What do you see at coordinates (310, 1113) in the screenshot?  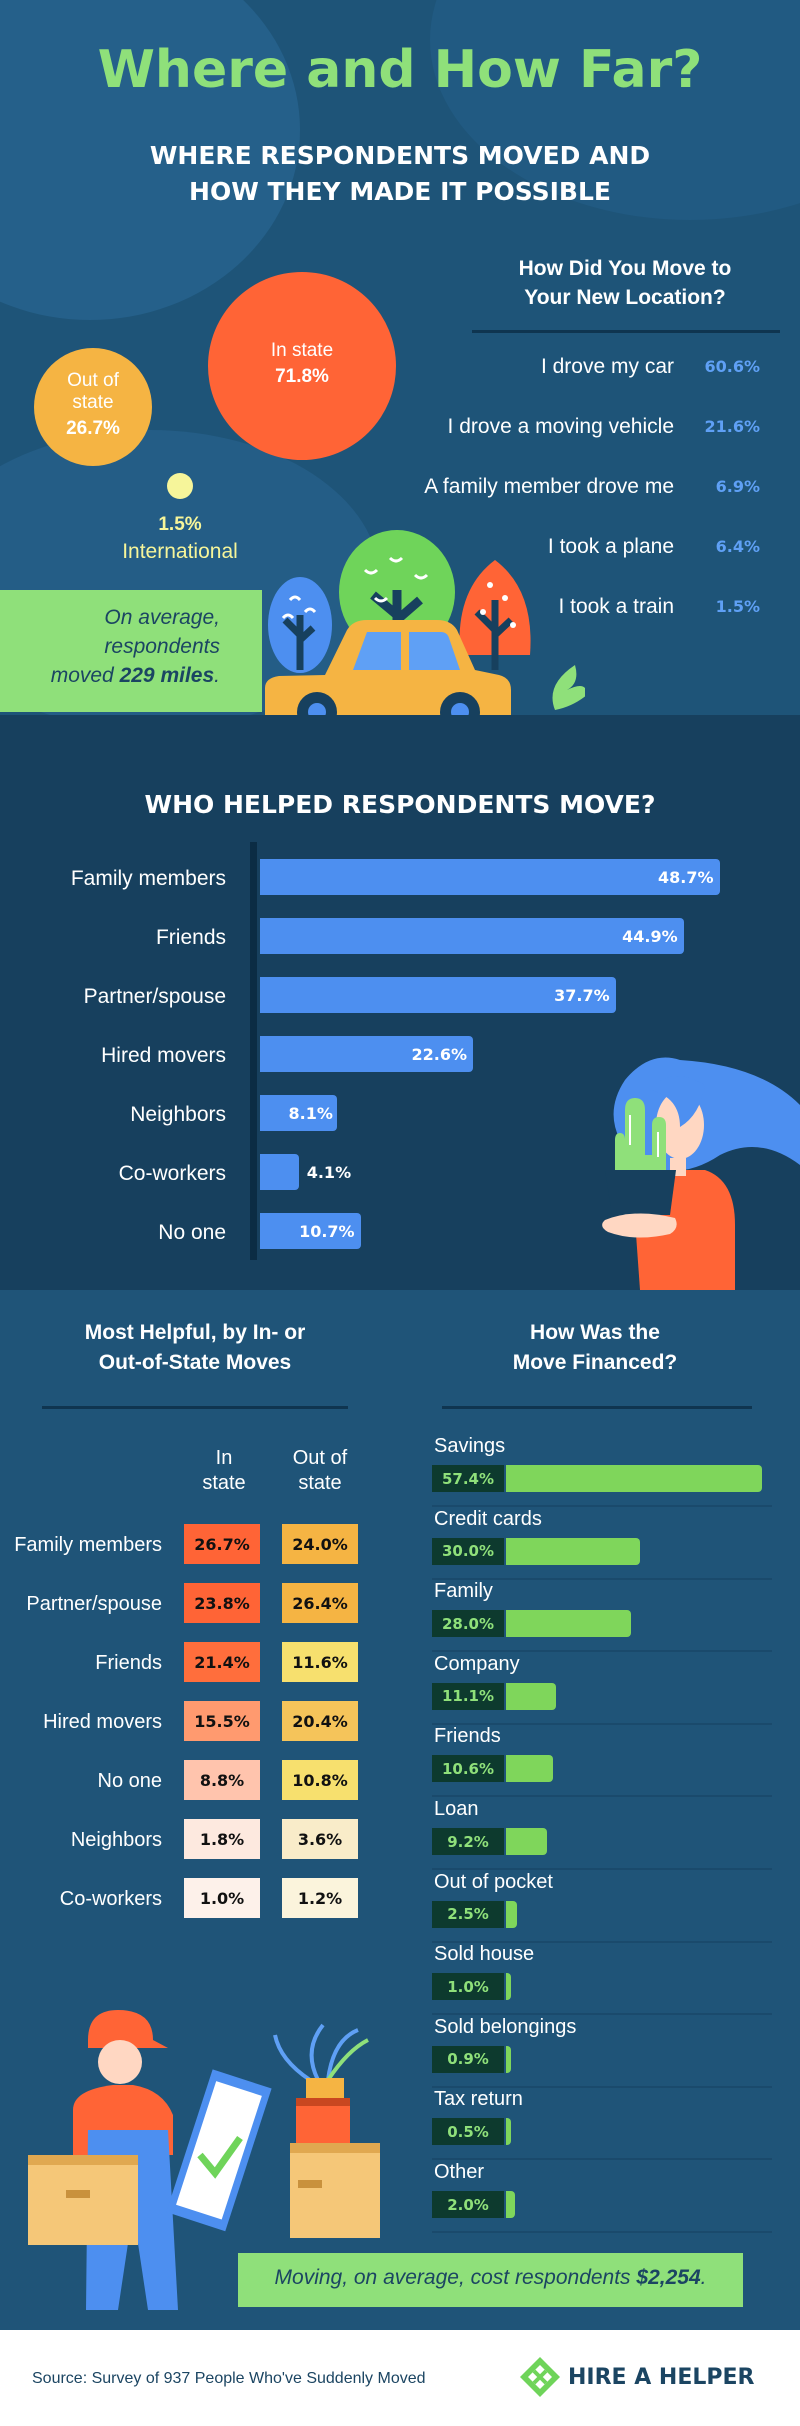 I see `helper-bar-value: 8.1%` at bounding box center [310, 1113].